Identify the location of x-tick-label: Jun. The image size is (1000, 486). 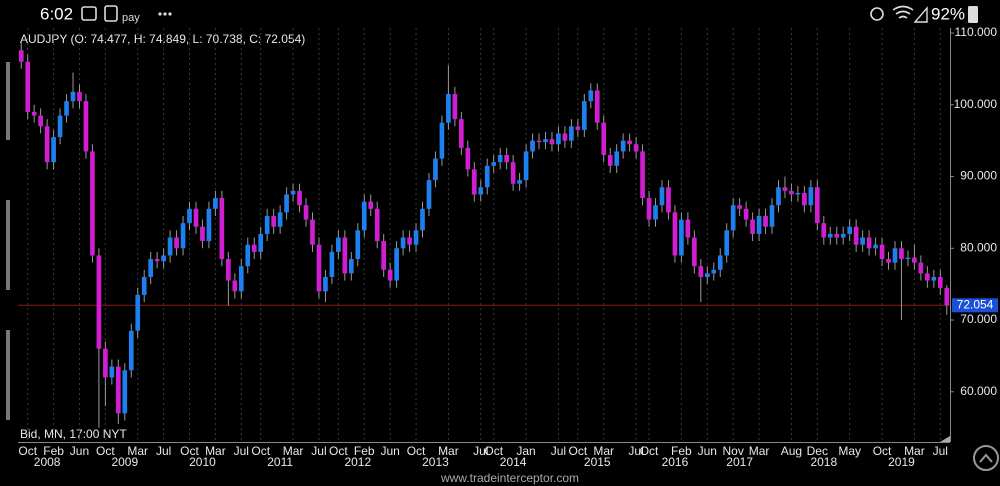
(707, 451).